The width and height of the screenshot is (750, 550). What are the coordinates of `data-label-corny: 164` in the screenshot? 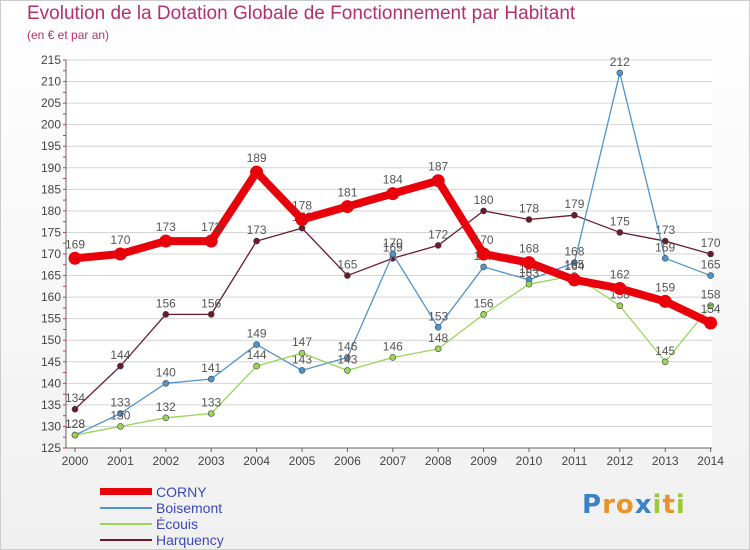 It's located at (574, 266).